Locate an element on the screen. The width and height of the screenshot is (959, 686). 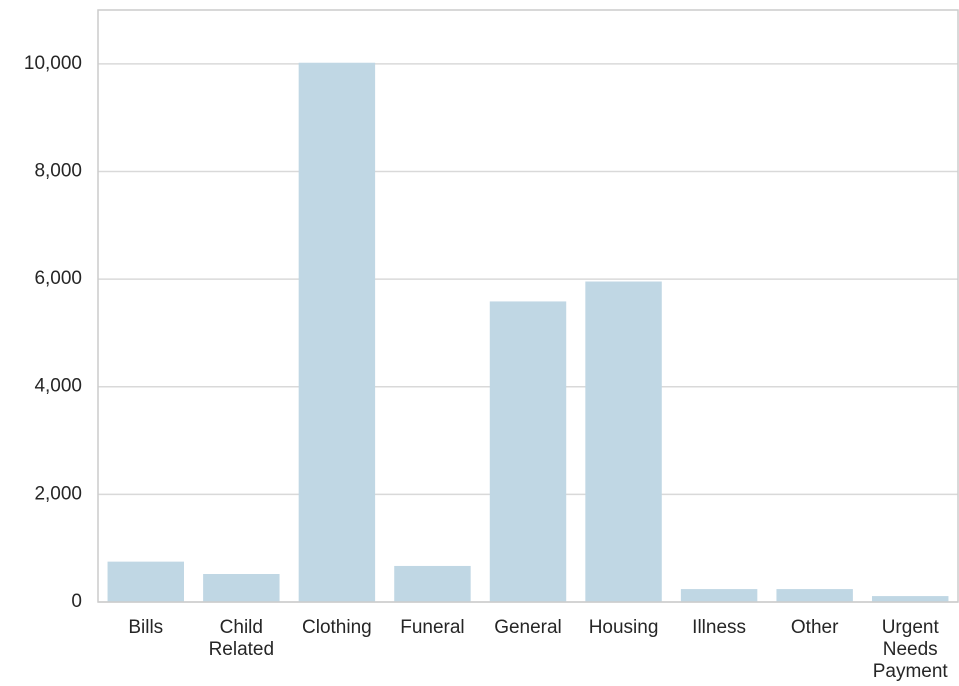
y-tick-label: 6,000 is located at coordinates (58, 278).